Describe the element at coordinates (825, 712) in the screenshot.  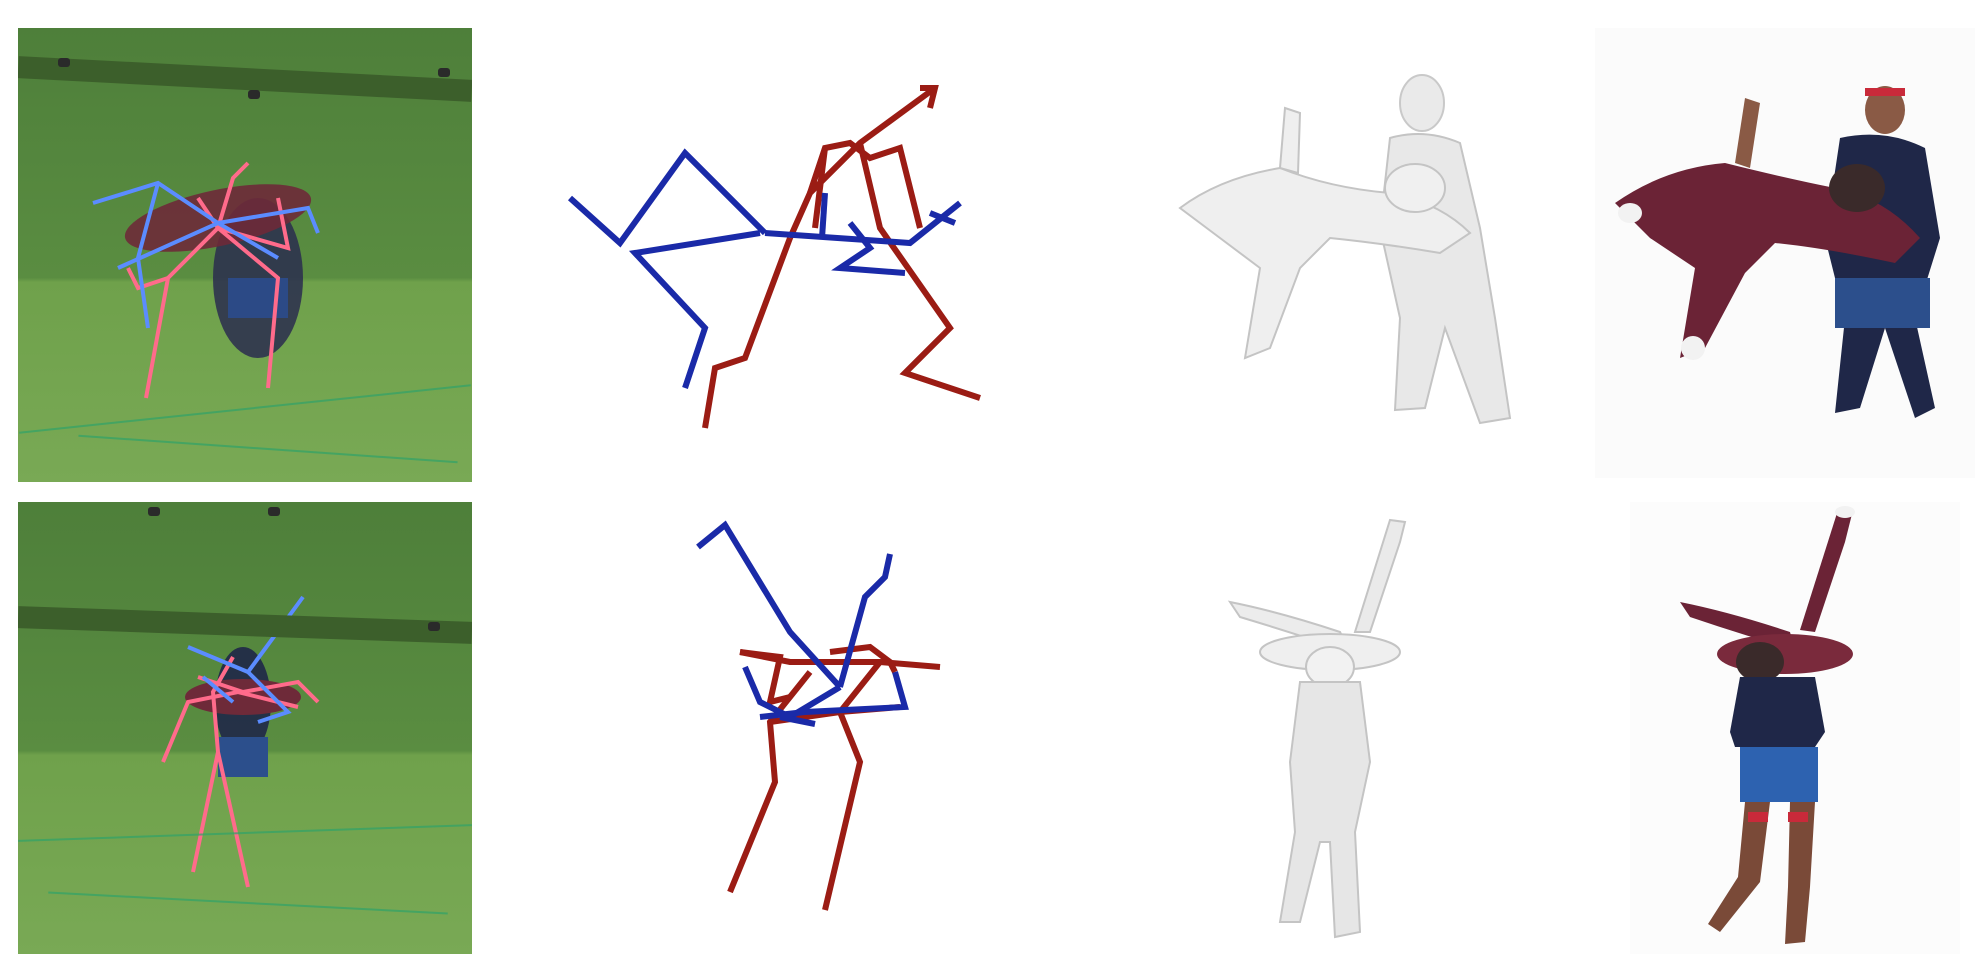
I see `3d-skeleton-2` at that location.